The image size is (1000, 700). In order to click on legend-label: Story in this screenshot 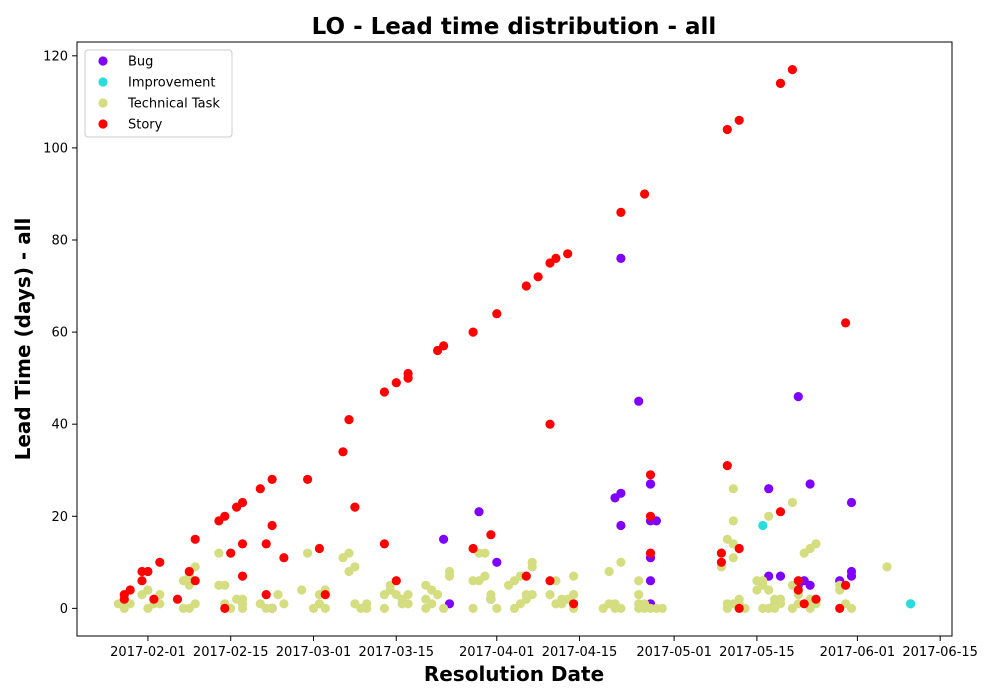, I will do `click(145, 125)`.